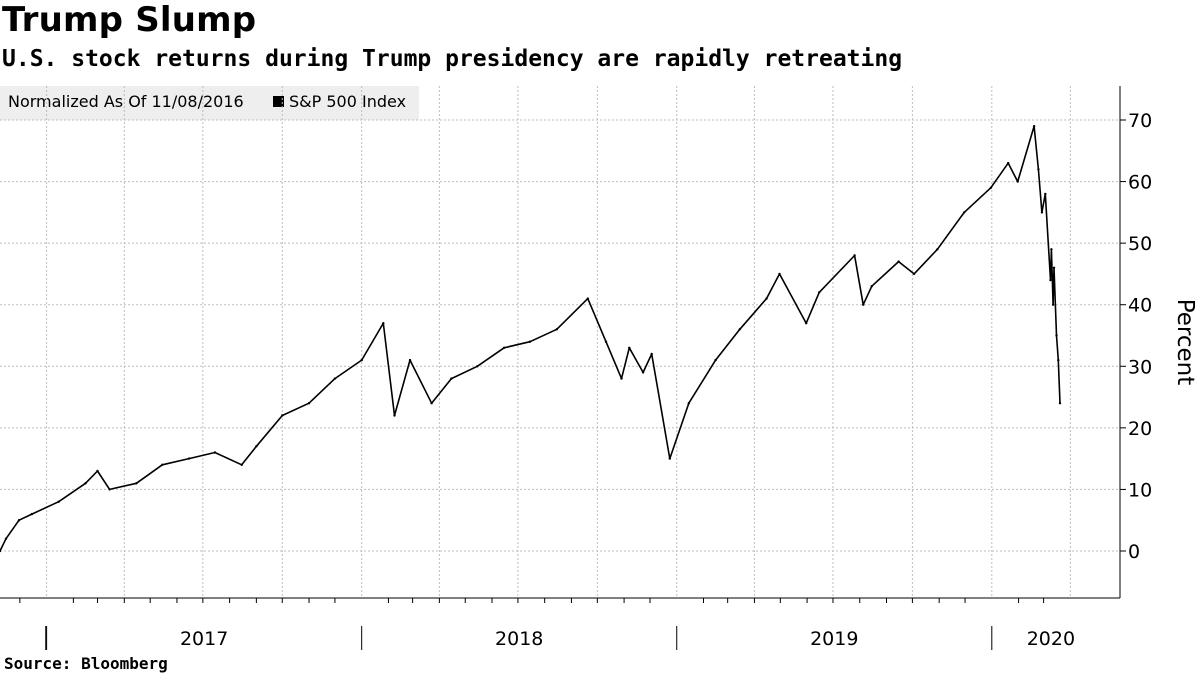 The width and height of the screenshot is (1200, 675). Describe the element at coordinates (1140, 306) in the screenshot. I see `y-tick-label: 40` at that location.